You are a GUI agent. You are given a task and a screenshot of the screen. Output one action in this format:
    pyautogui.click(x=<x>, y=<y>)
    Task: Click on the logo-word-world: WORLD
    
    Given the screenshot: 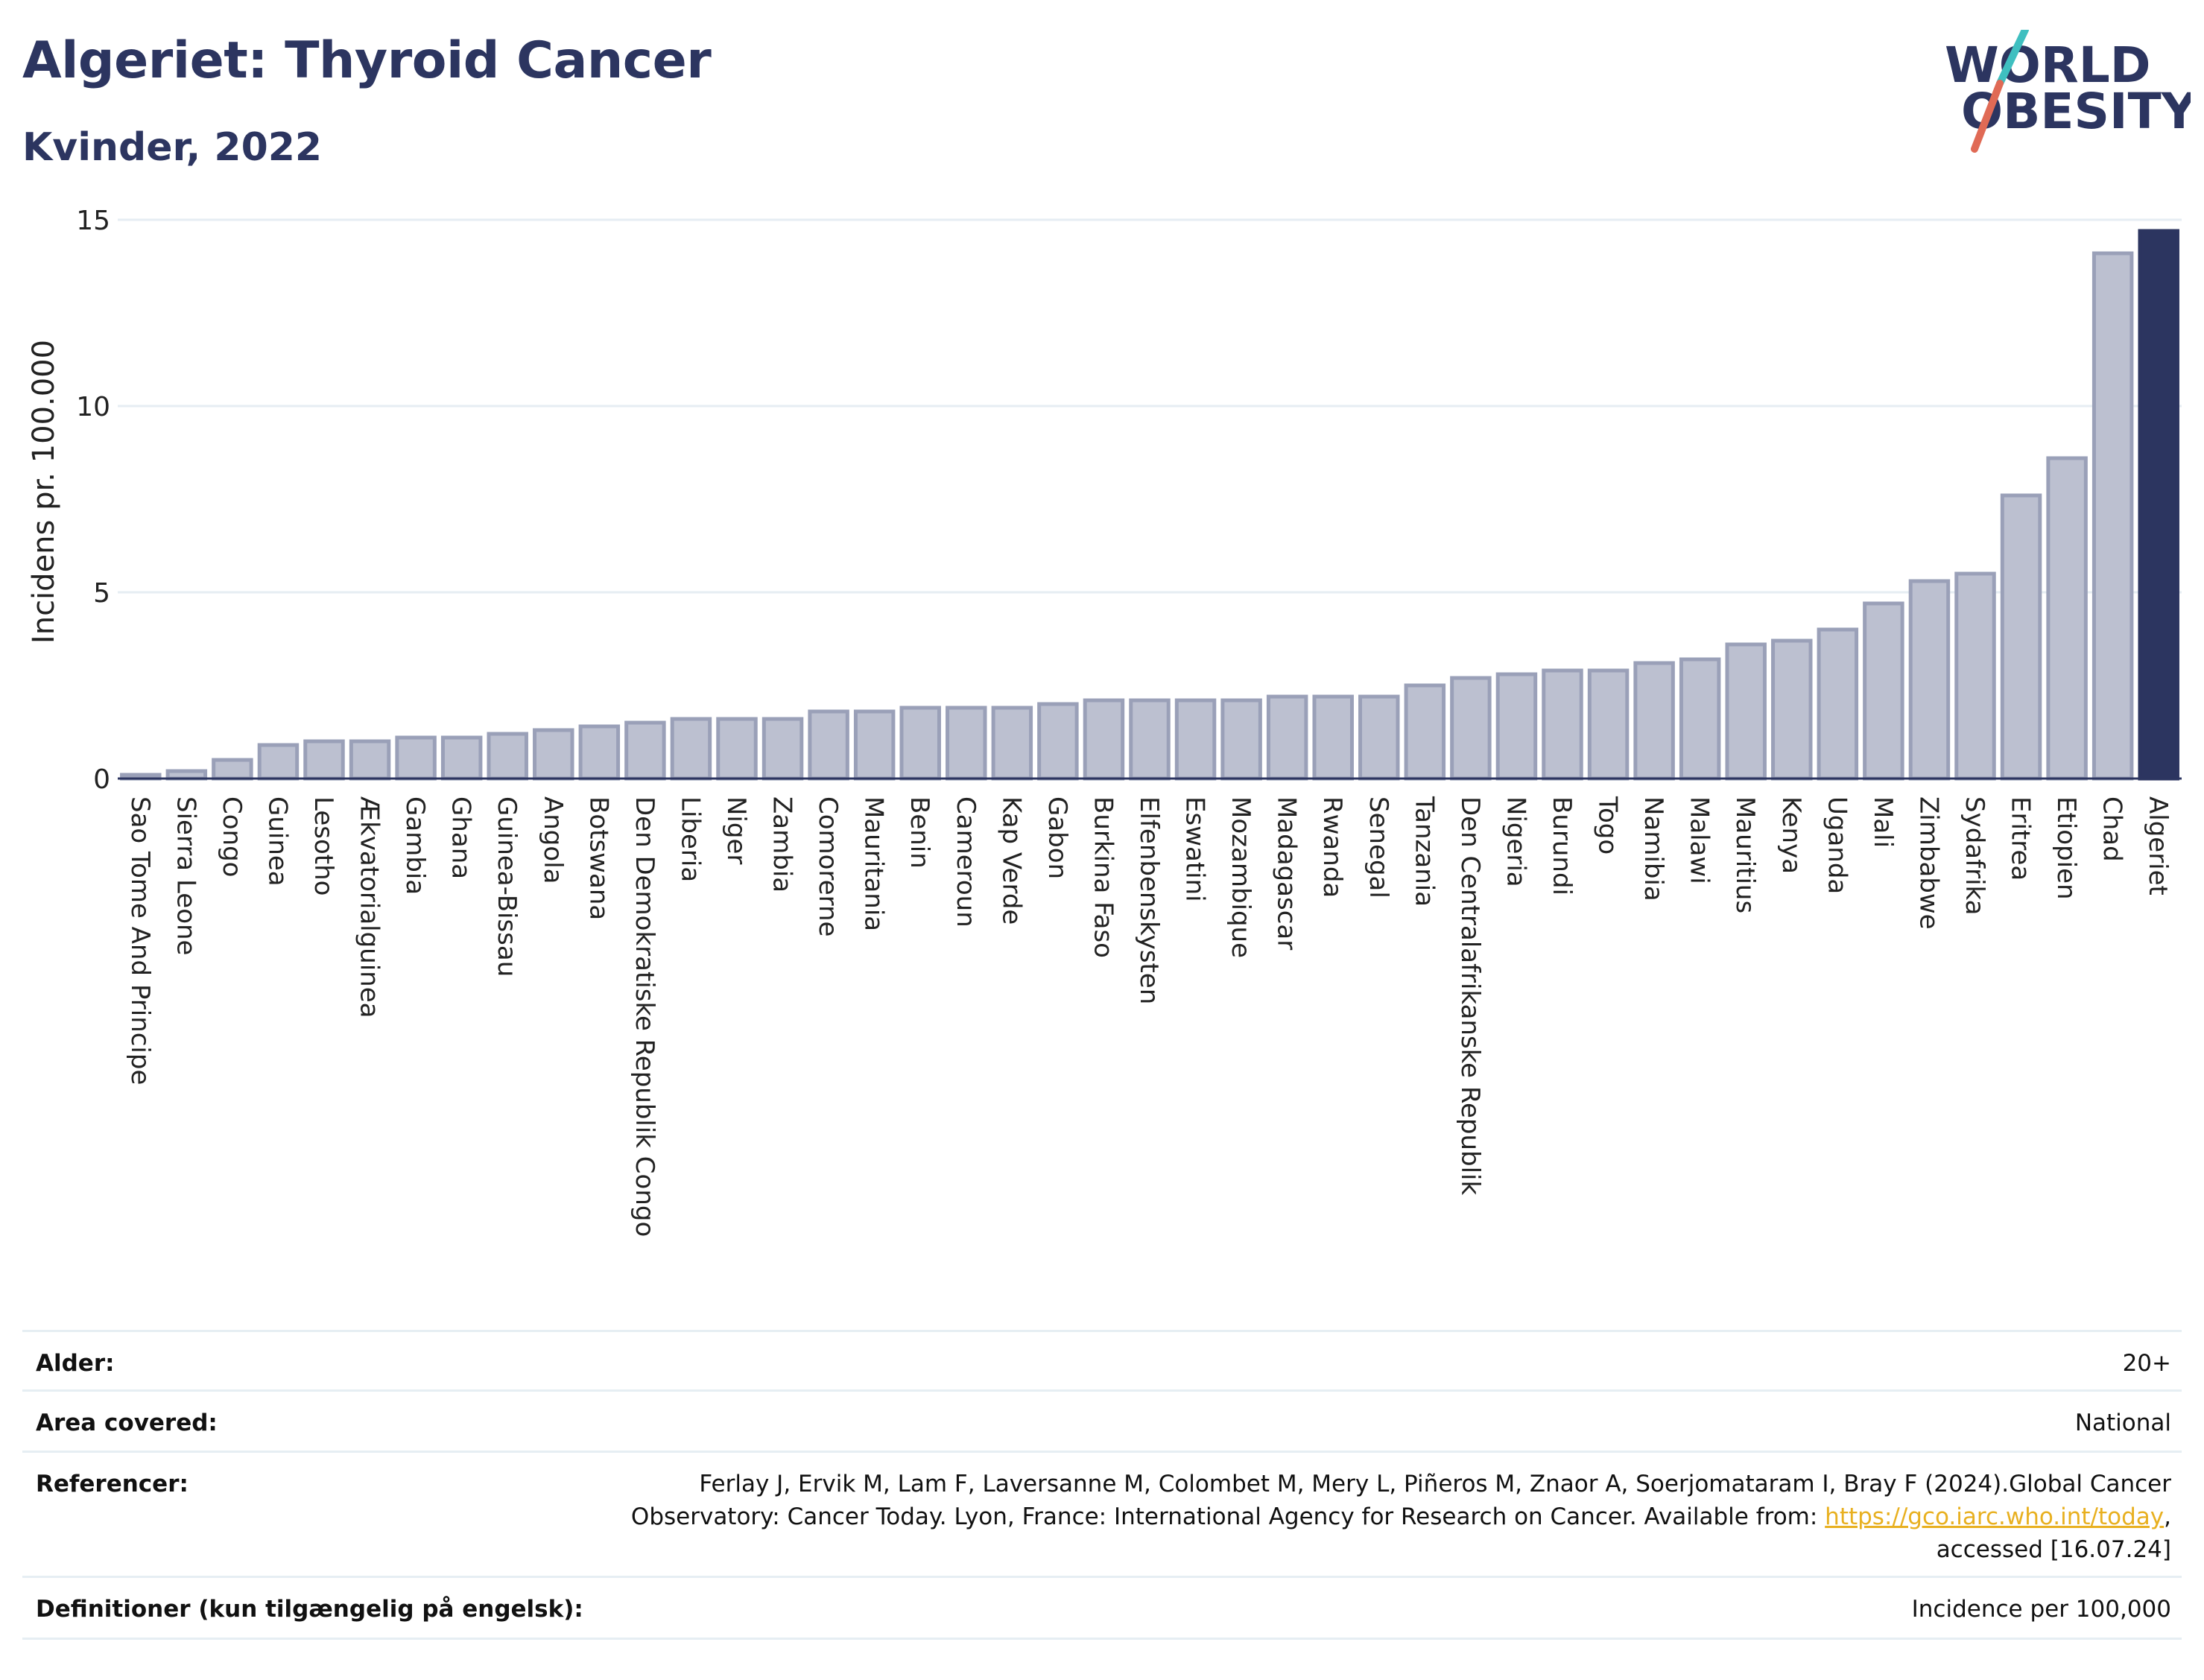 What is the action you would take?
    pyautogui.click(x=2048, y=65)
    